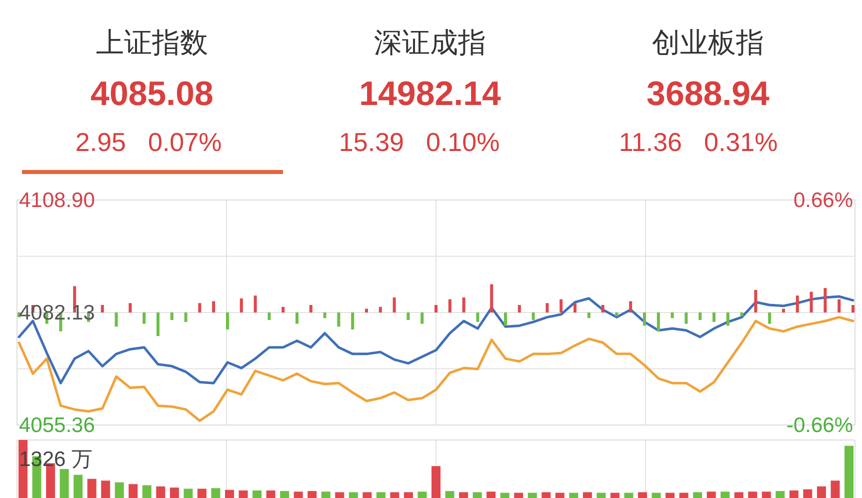 This screenshot has width=862, height=498. Describe the element at coordinates (741, 142) in the screenshot. I see `text: 0.31%` at that location.